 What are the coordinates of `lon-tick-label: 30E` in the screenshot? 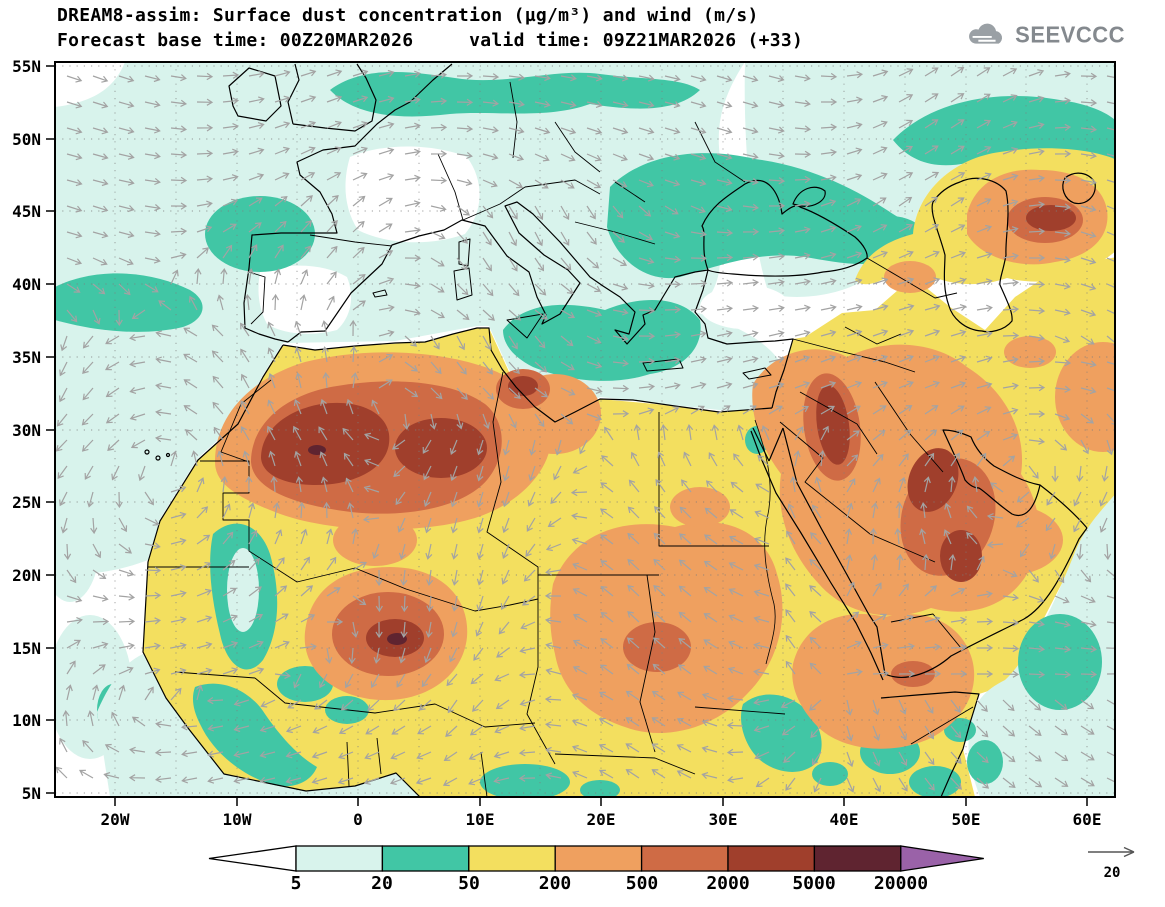 It's located at (723, 819).